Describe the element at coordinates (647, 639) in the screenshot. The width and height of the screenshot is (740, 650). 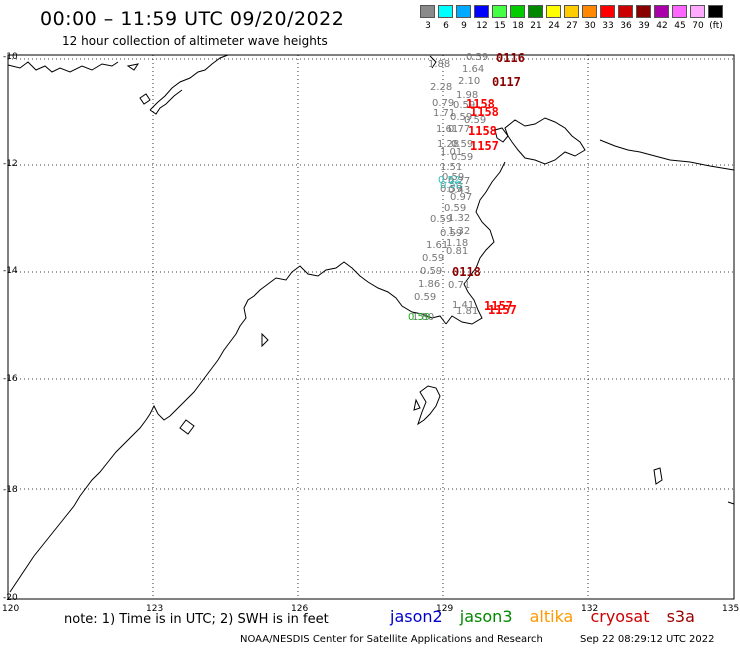
I see `timestamp: Sep 22 08:29:12 UTC 2022` at that location.